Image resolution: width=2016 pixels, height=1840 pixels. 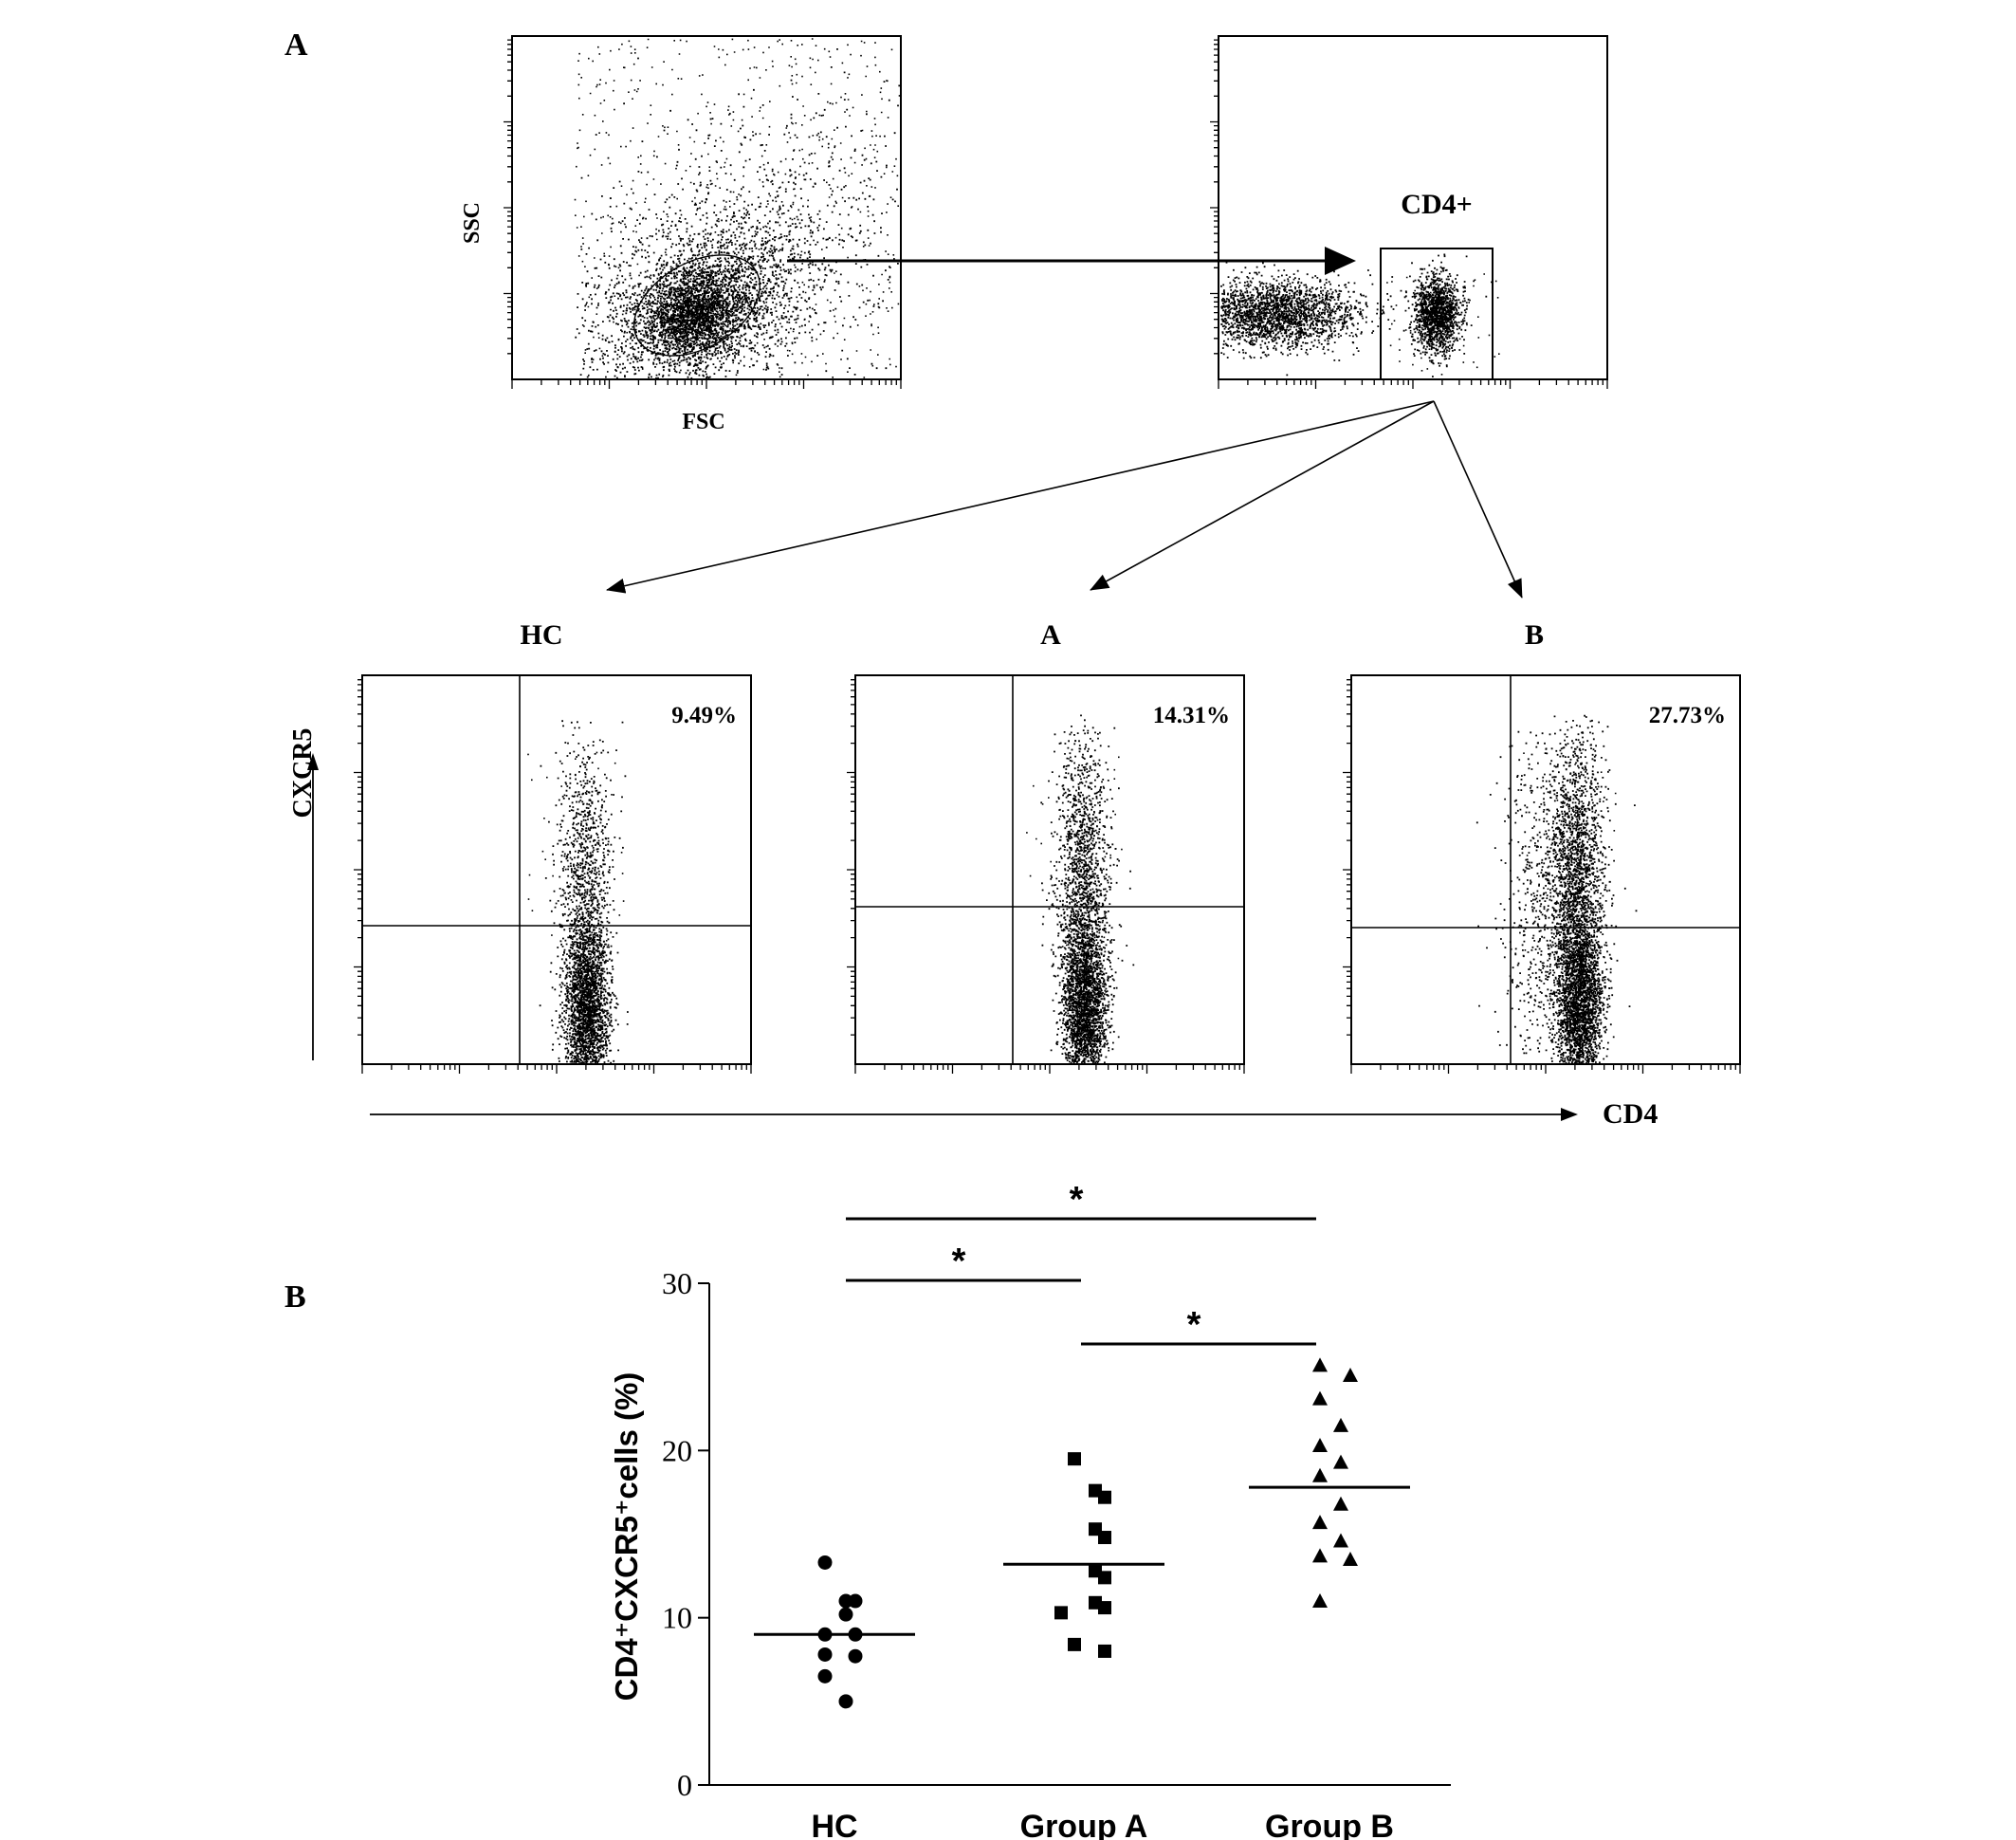 What do you see at coordinates (1329, 1824) in the screenshot?
I see `x-tick-label: Group B` at bounding box center [1329, 1824].